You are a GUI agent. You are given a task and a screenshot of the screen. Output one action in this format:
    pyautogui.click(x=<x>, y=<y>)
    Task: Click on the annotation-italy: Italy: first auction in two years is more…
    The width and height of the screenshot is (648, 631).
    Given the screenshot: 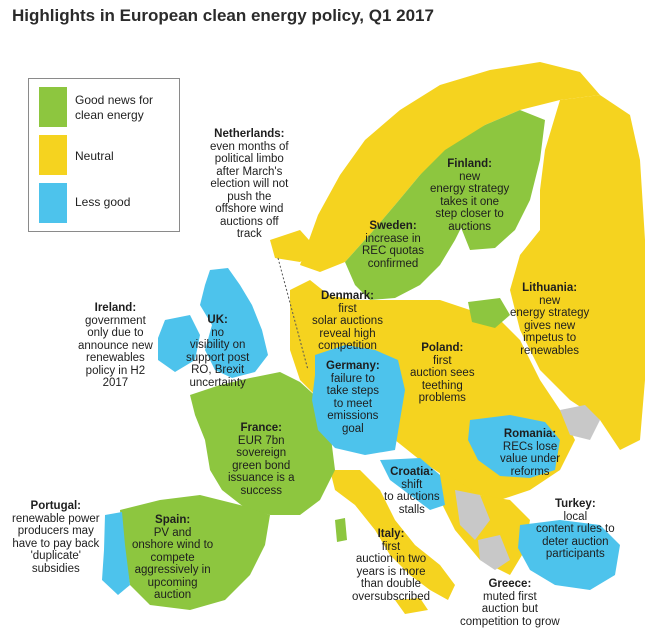 What is the action you would take?
    pyautogui.click(x=391, y=565)
    